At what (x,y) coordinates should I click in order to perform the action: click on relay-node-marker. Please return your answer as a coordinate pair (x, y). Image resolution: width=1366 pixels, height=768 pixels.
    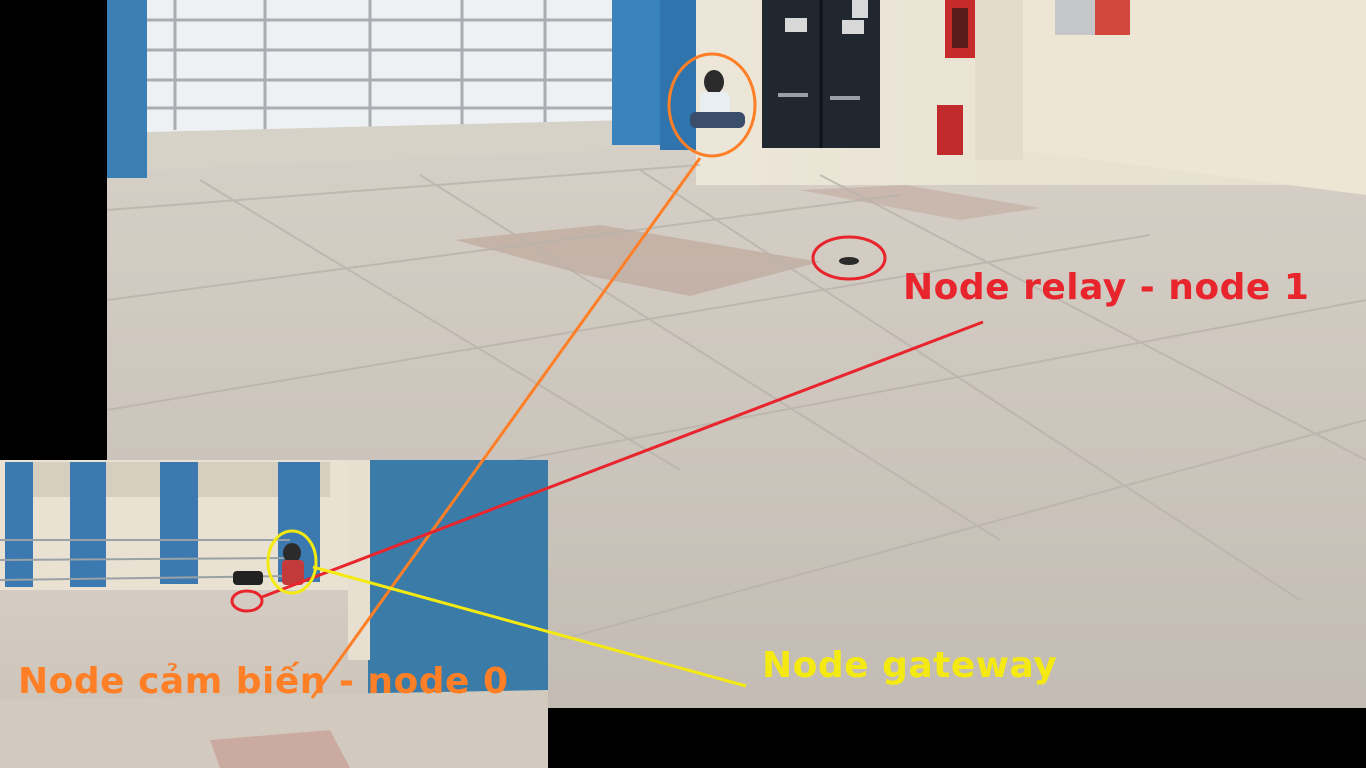
    Looking at the image, I should click on (849, 258).